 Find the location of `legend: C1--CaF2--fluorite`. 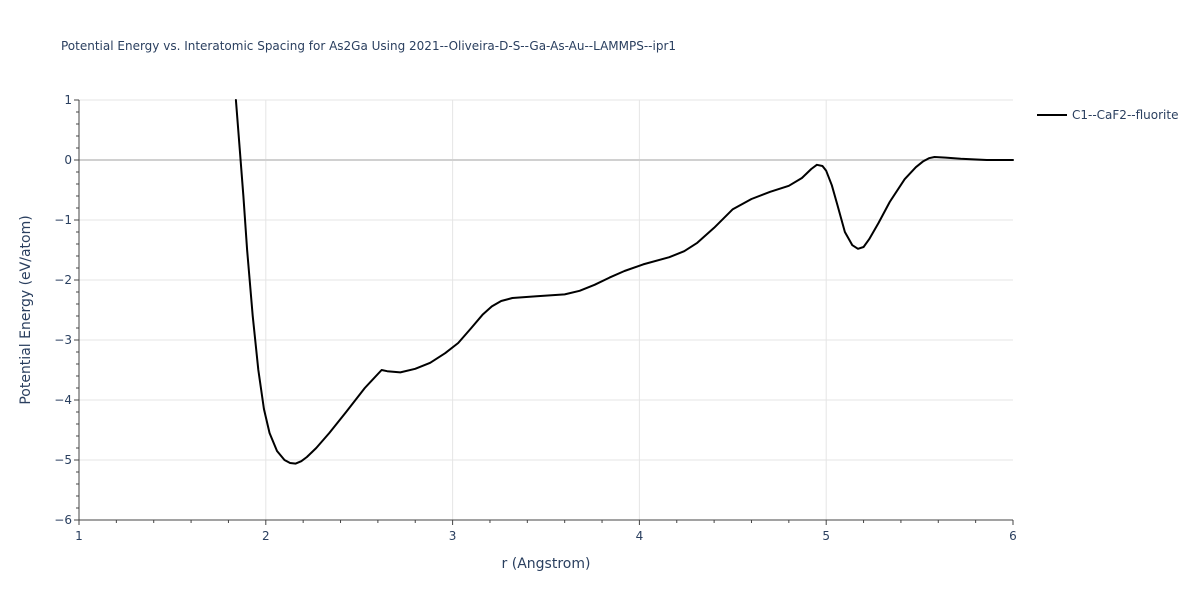

legend: C1--CaF2--fluorite is located at coordinates (1107, 115).